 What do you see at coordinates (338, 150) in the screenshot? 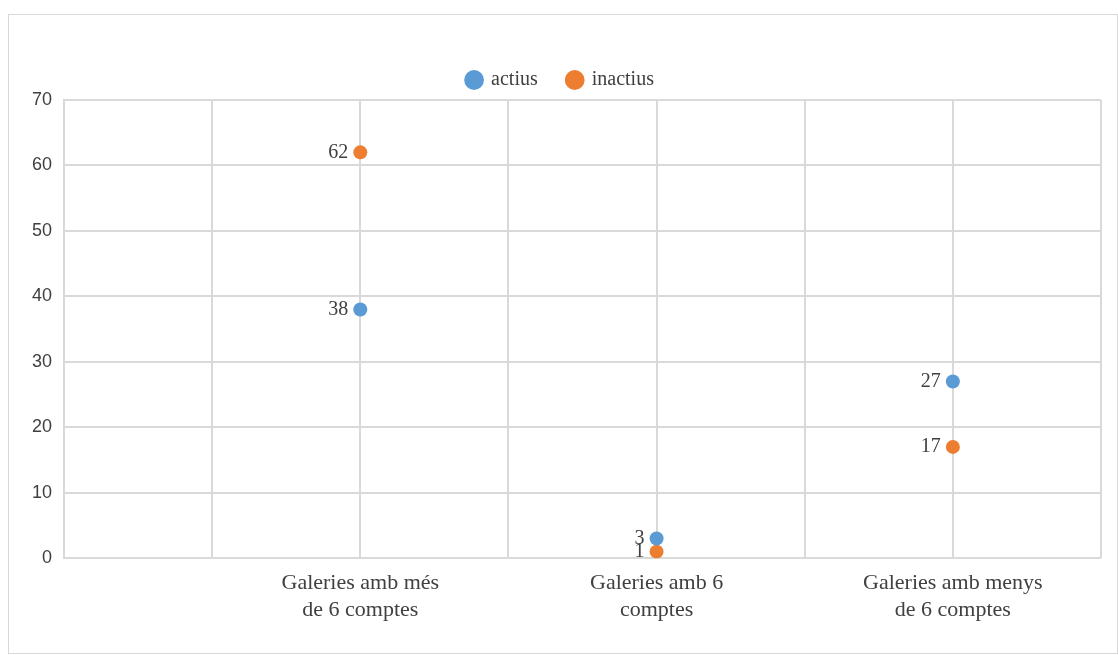
I see `data-label: 62` at bounding box center [338, 150].